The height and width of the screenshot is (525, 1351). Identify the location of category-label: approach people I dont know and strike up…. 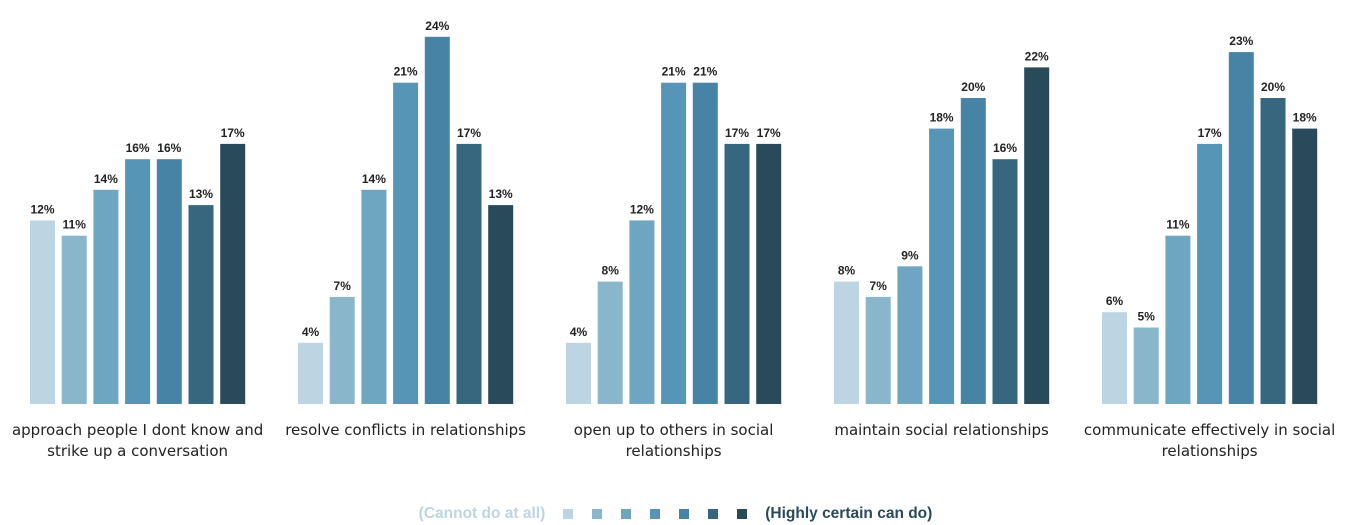
(137, 440).